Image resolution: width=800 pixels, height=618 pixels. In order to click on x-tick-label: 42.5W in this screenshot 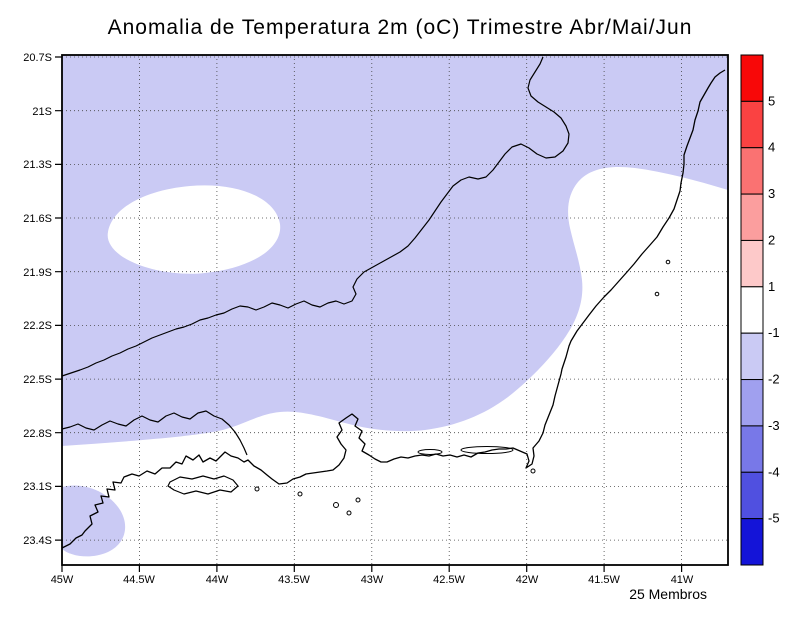, I will do `click(449, 580)`.